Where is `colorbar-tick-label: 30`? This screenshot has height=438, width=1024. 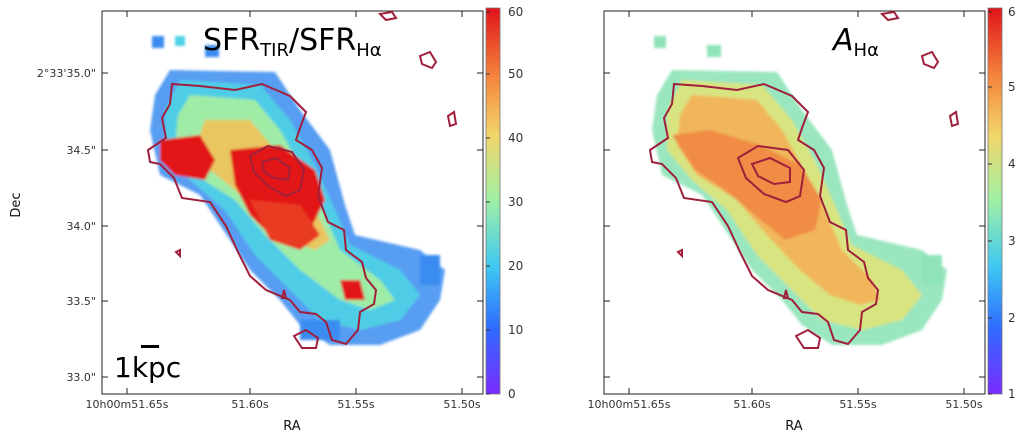 colorbar-tick-label: 30 is located at coordinates (515, 202).